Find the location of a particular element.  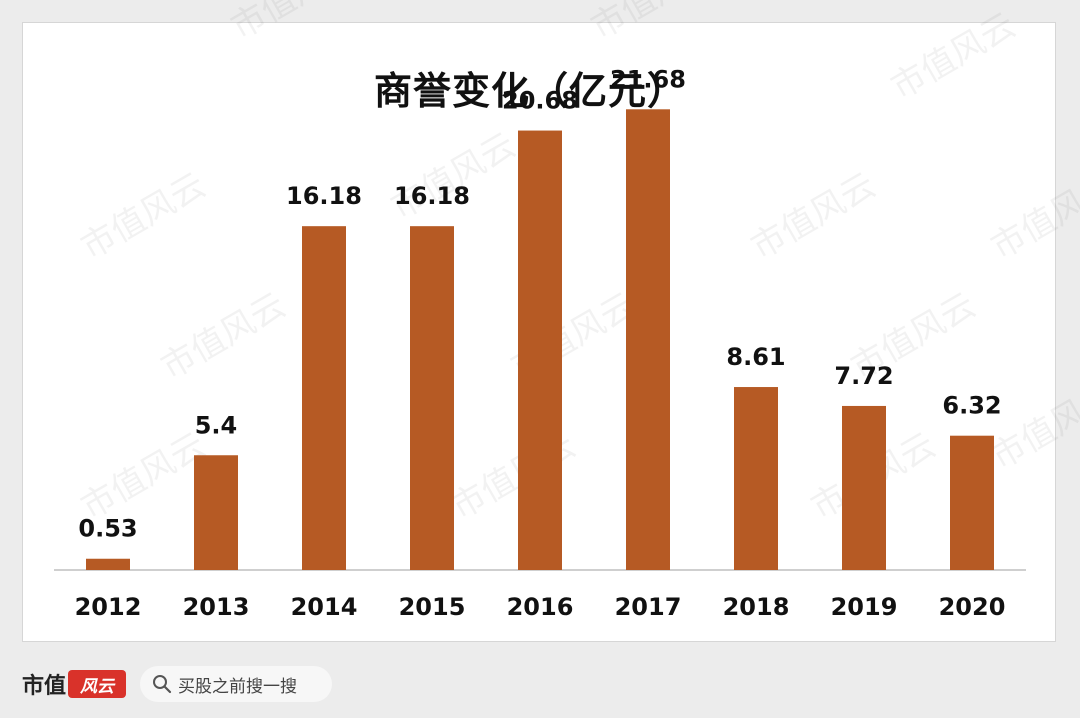

bar-2013 is located at coordinates (216, 512).